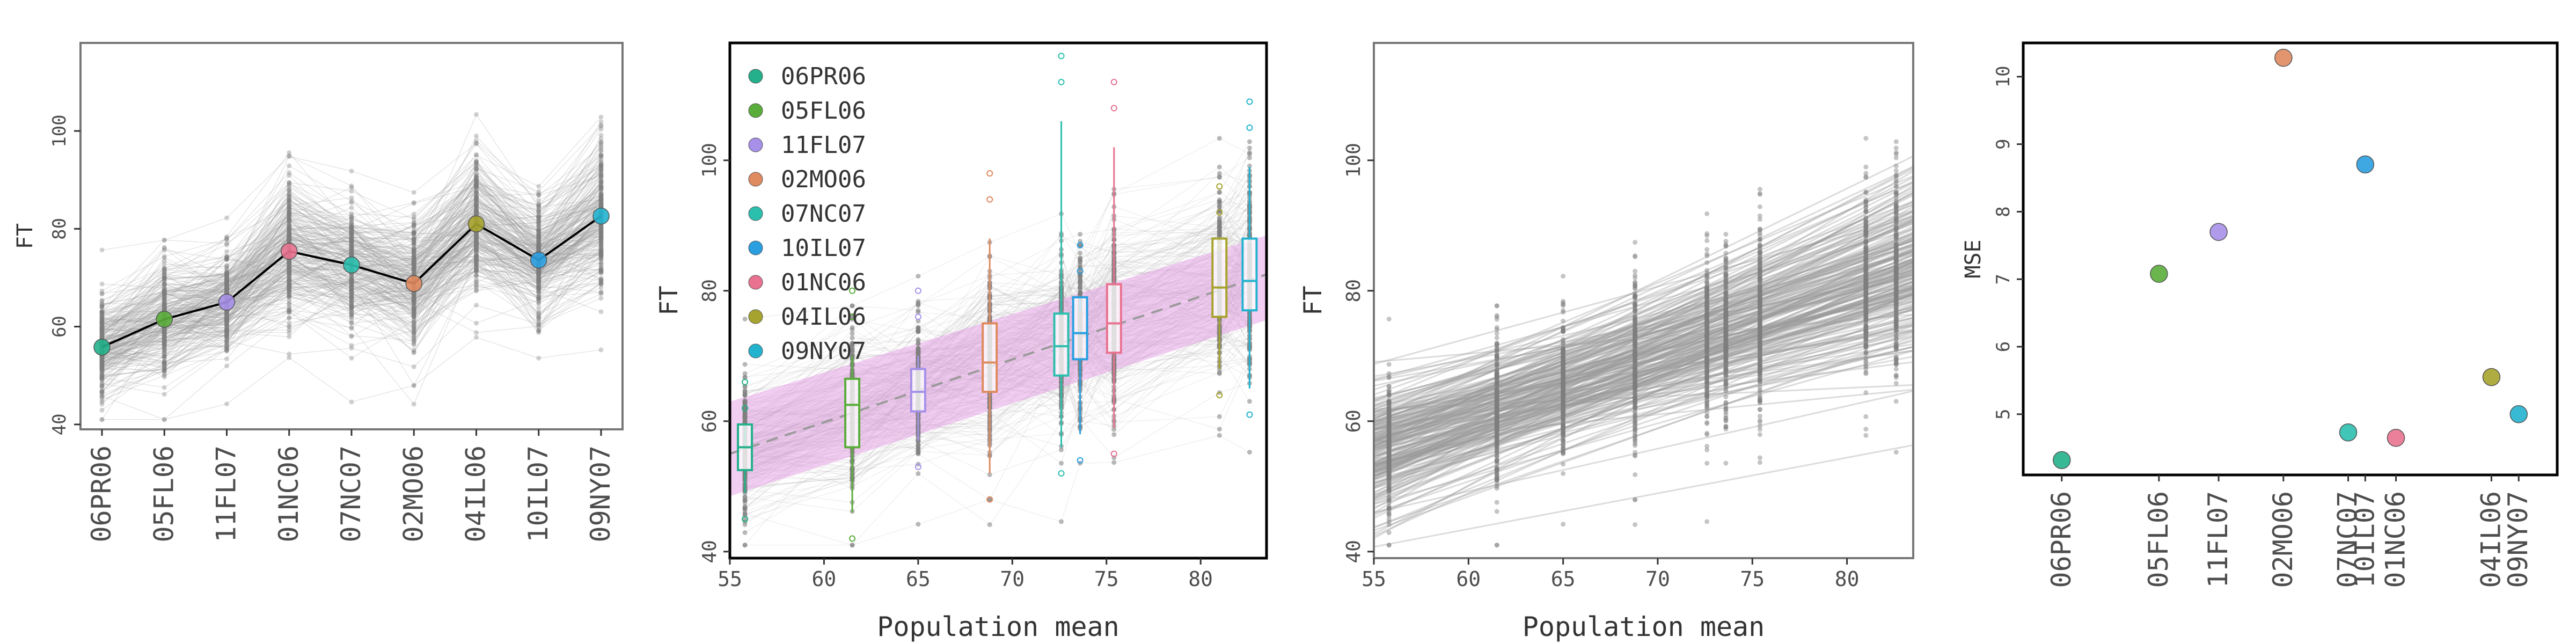 This screenshot has width=2576, height=644. Describe the element at coordinates (101, 494) in the screenshot. I see `x-tick-label: 06PR06` at that location.